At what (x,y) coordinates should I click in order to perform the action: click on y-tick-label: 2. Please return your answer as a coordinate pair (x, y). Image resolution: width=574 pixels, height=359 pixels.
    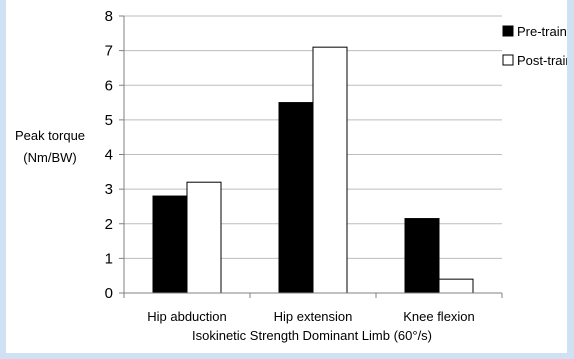
    Looking at the image, I should click on (109, 224).